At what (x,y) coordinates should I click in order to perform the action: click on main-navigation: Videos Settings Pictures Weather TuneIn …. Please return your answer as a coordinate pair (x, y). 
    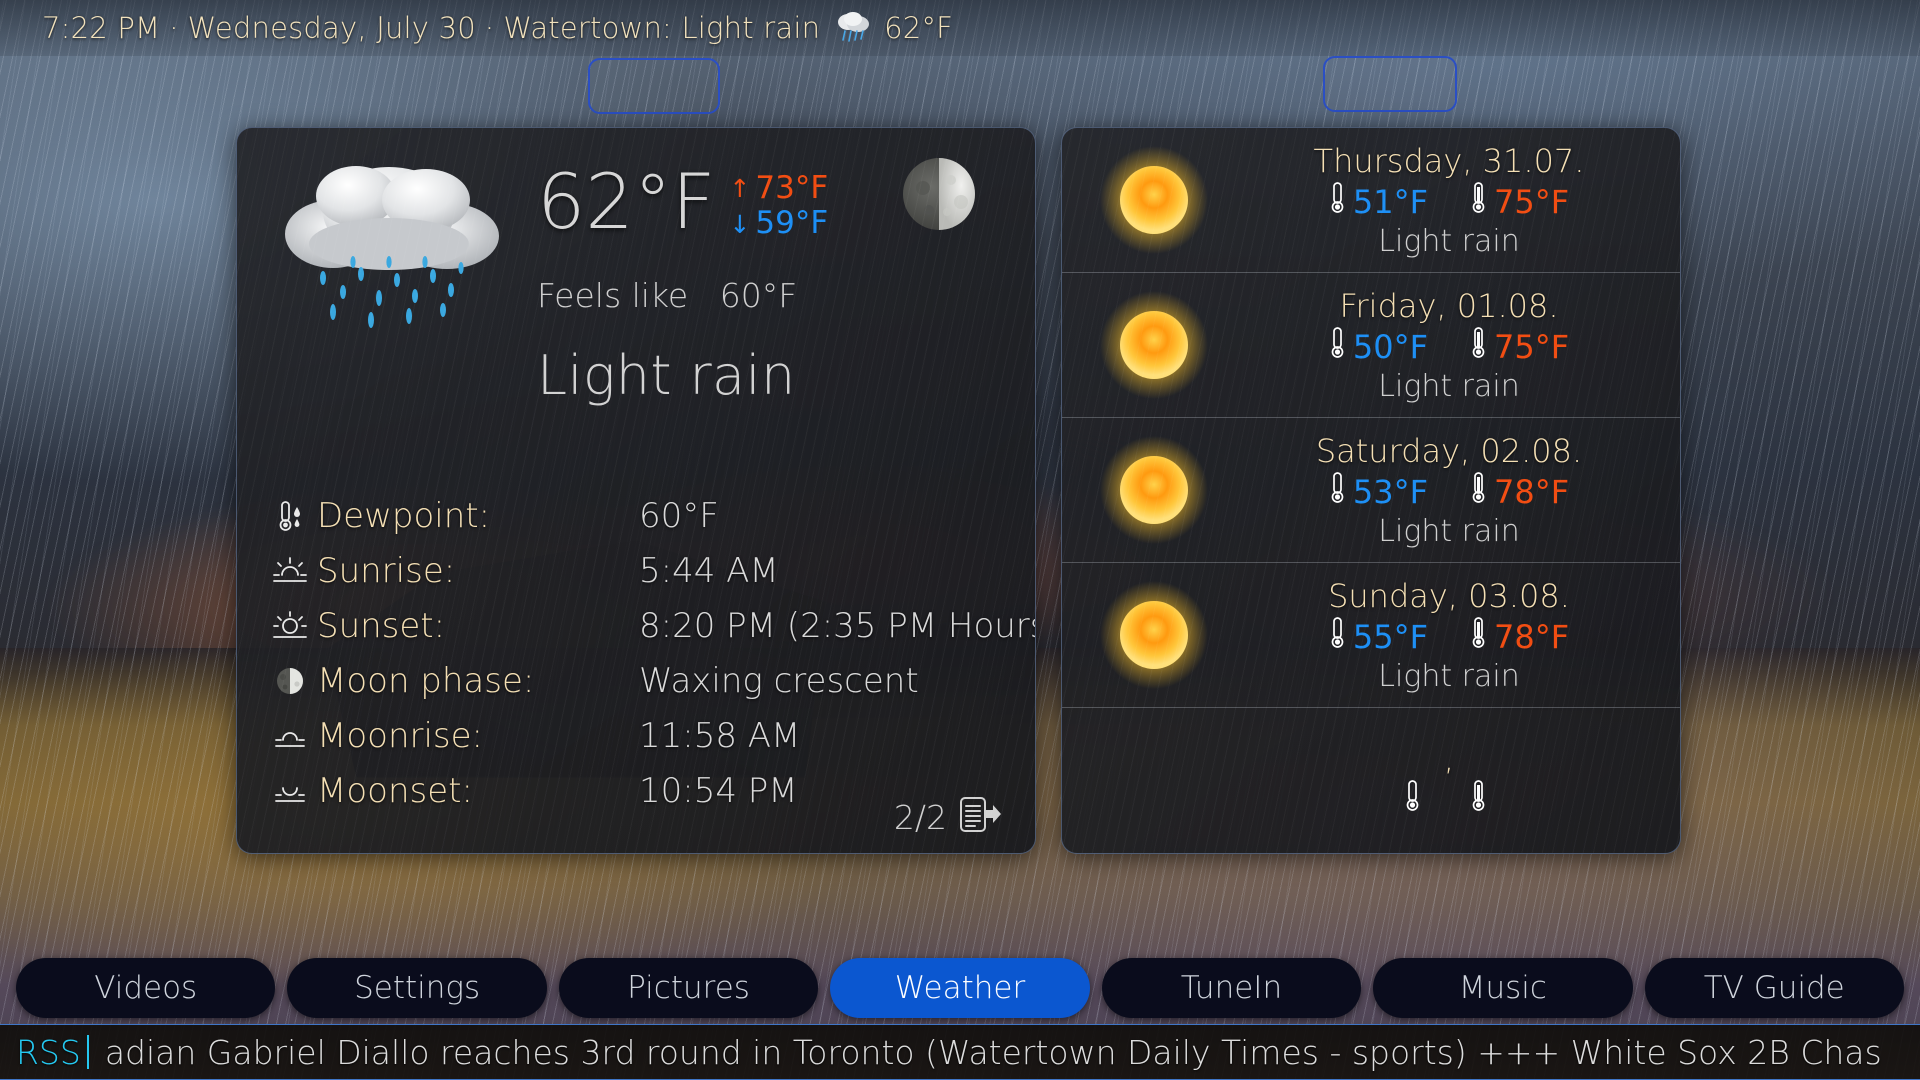
    Looking at the image, I should click on (960, 988).